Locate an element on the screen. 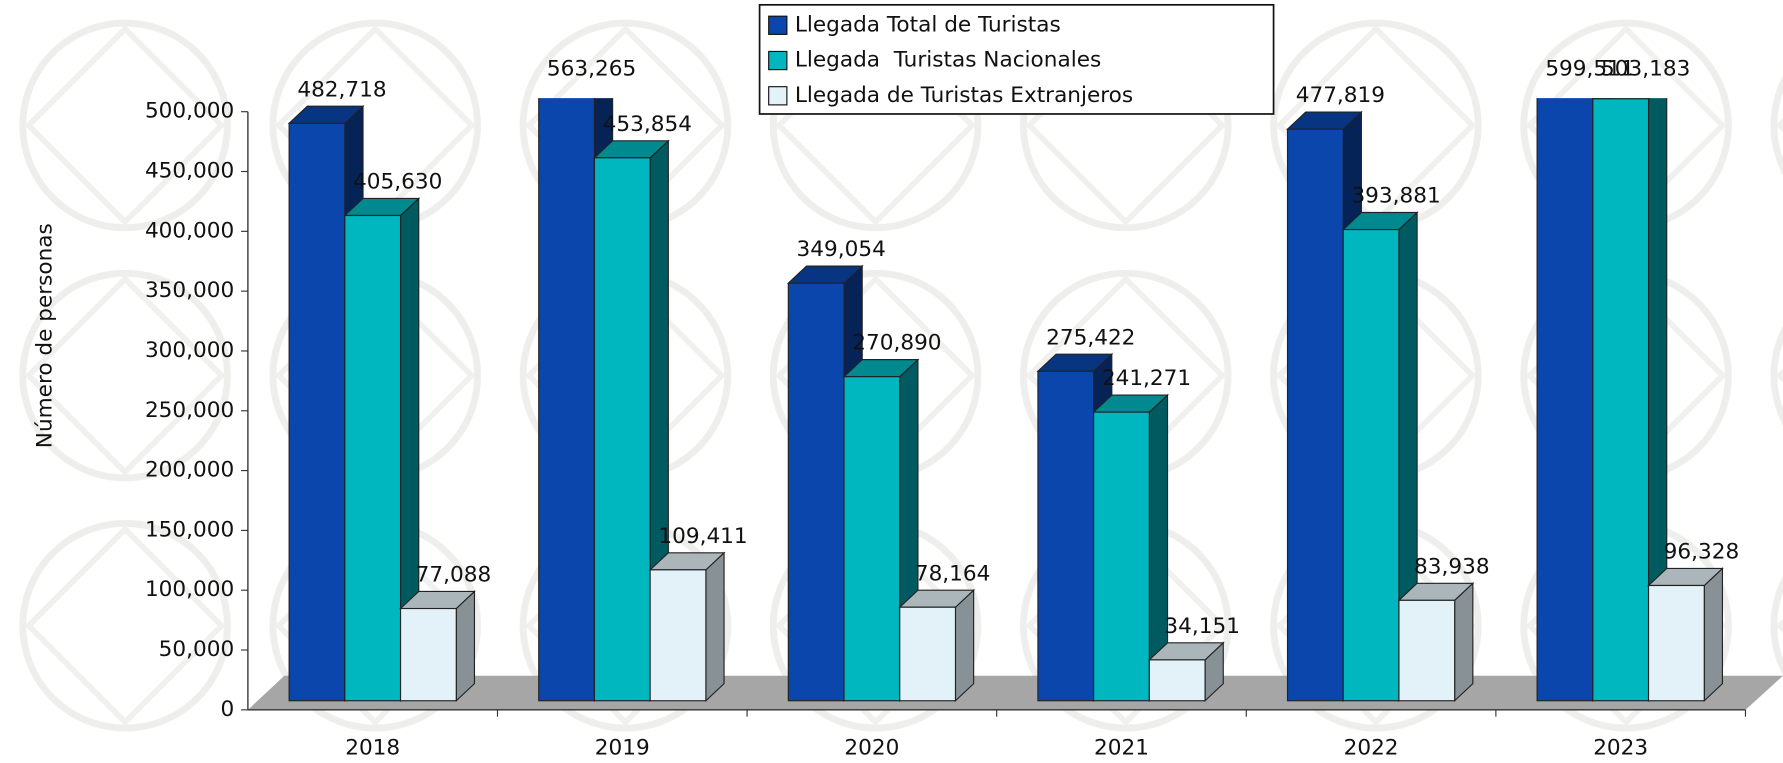 Image resolution: width=1783 pixels, height=763 pixels. data-label: 77,088 is located at coordinates (454, 575).